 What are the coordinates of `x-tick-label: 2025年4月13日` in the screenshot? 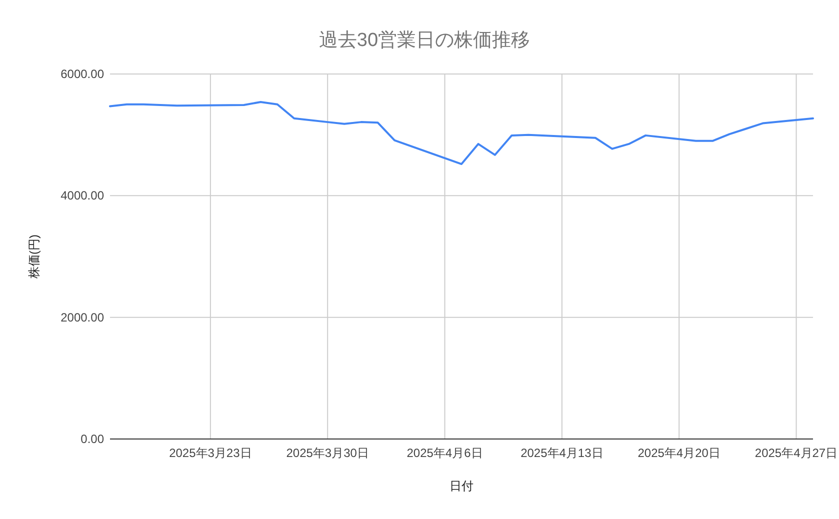 It's located at (562, 453).